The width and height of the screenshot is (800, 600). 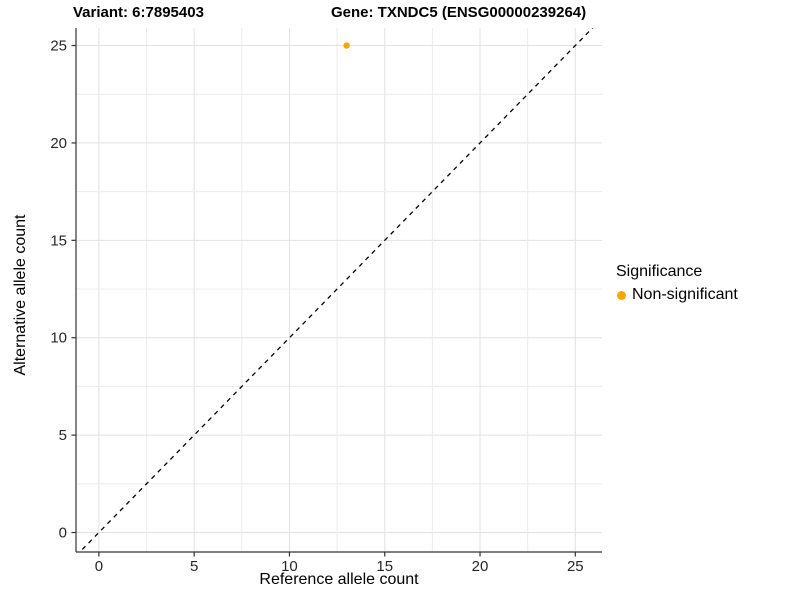 What do you see at coordinates (20, 295) in the screenshot?
I see `y-axis-label: Alternative allele count` at bounding box center [20, 295].